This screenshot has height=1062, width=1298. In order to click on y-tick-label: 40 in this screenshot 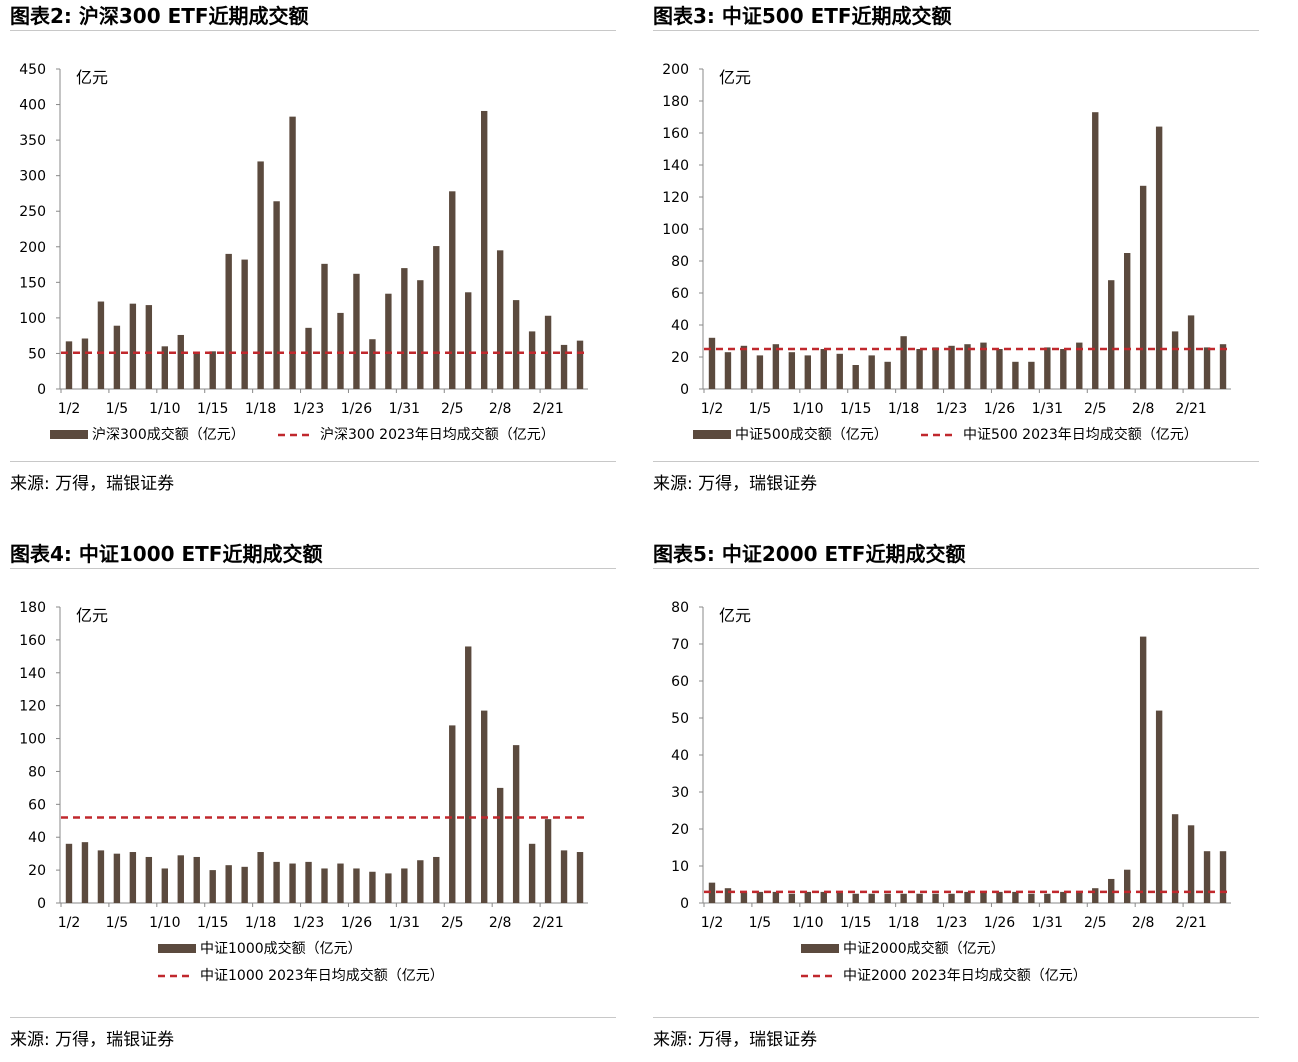, I will do `click(680, 756)`.